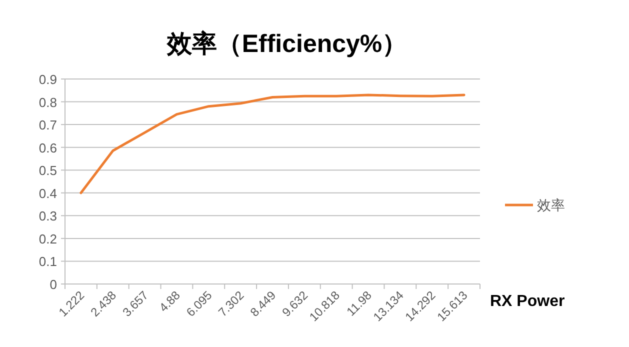 The image size is (629, 347). Describe the element at coordinates (287, 44) in the screenshot. I see `chart-title: 效率（Efficiency%）` at that location.